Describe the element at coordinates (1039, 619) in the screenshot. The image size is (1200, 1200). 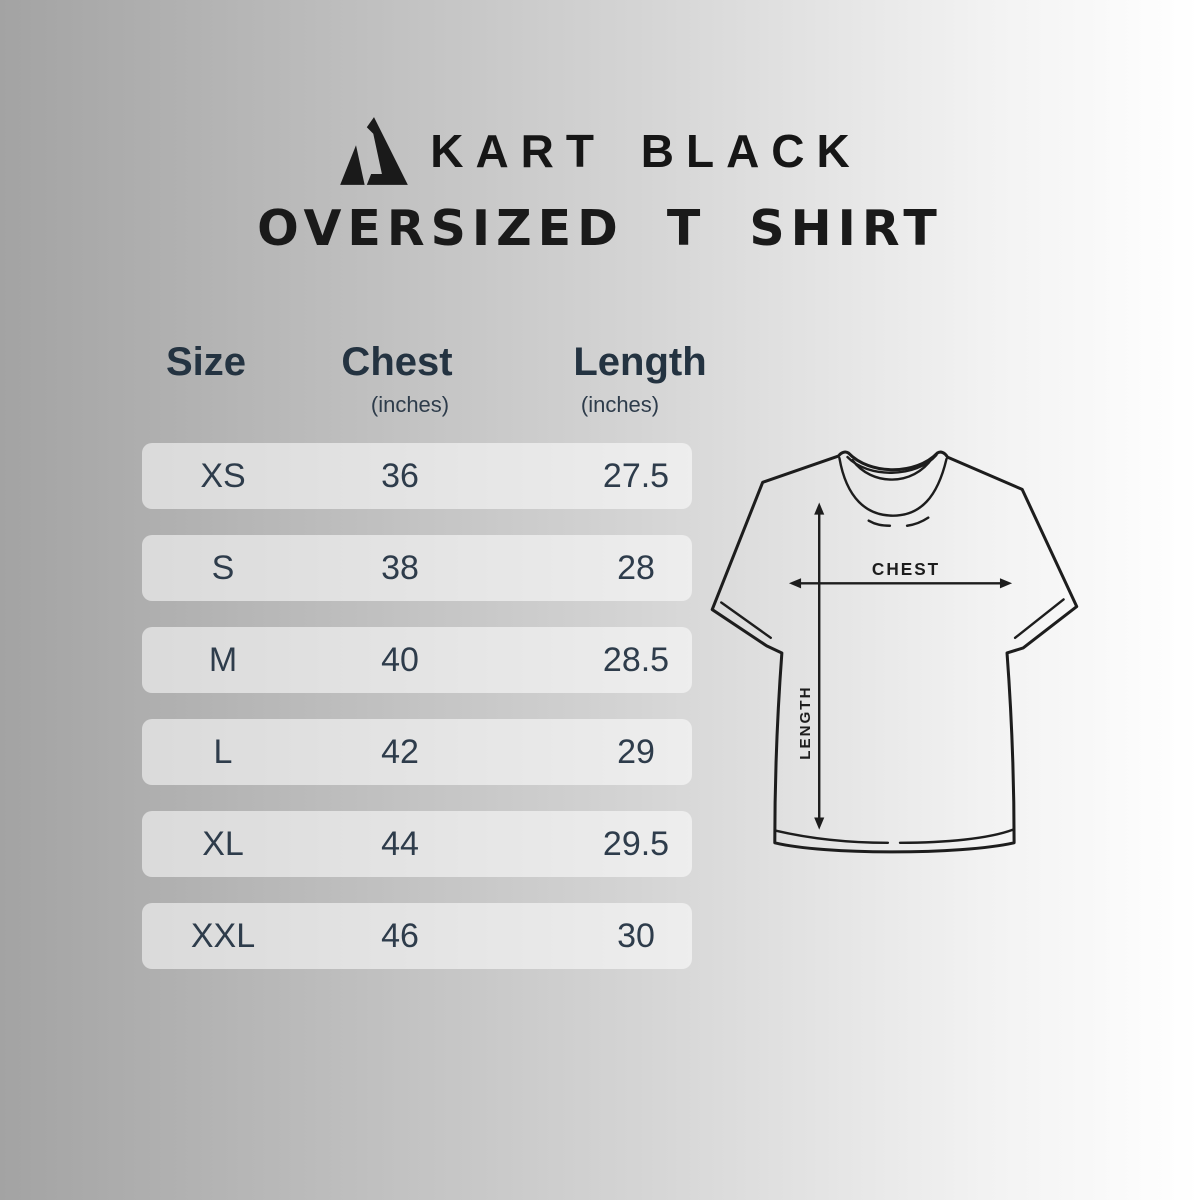
I see `right-cuff-line` at that location.